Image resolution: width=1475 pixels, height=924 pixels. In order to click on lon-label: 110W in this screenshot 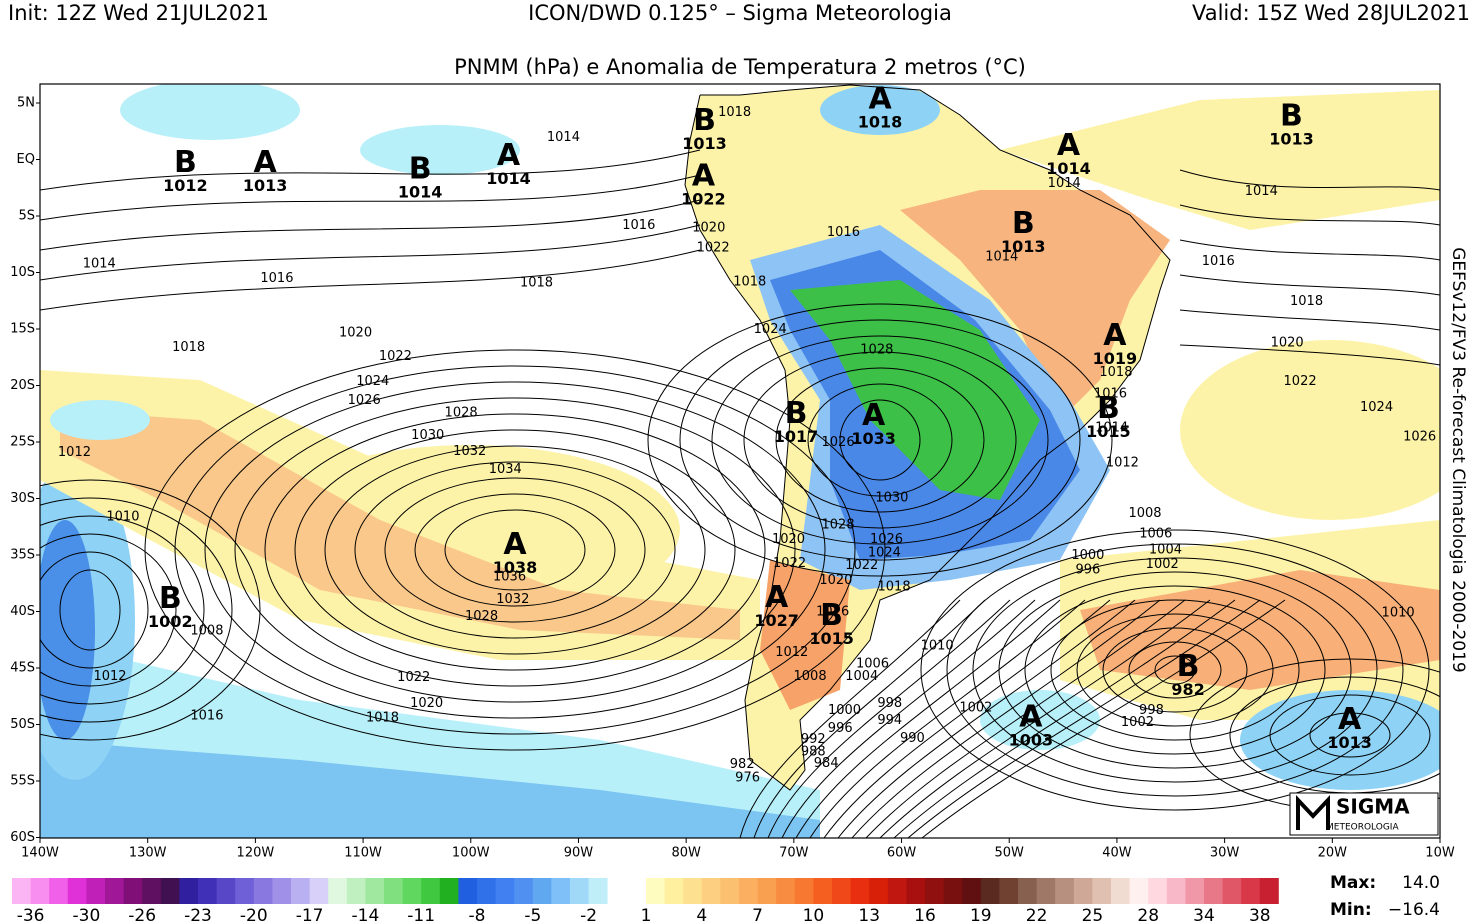, I will do `click(363, 853)`.